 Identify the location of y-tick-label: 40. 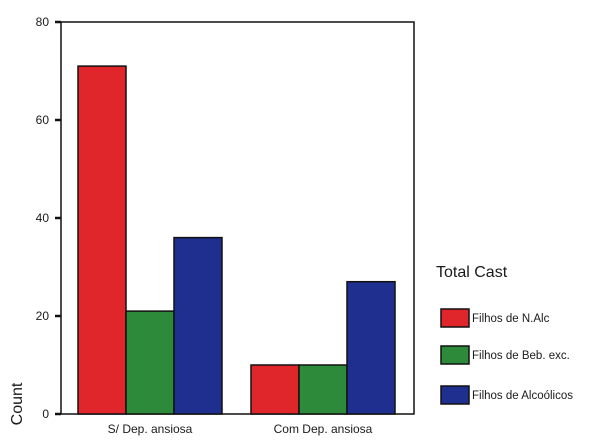
(43, 218).